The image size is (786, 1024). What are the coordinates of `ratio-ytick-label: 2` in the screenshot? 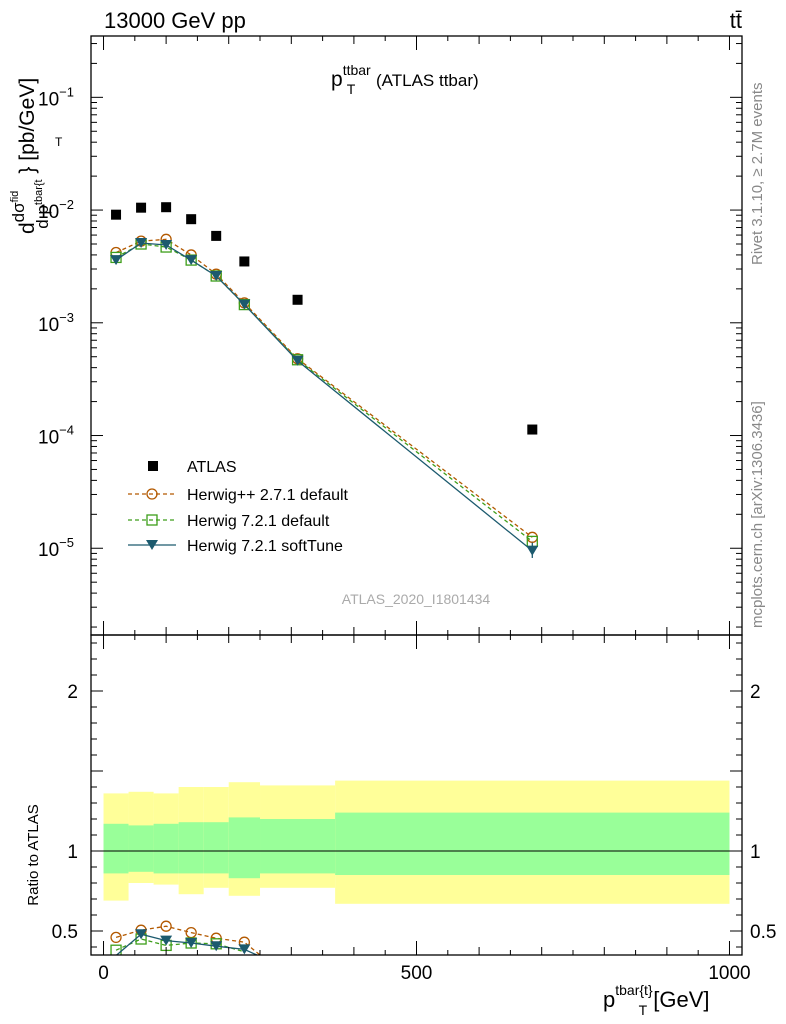 It's located at (72, 692).